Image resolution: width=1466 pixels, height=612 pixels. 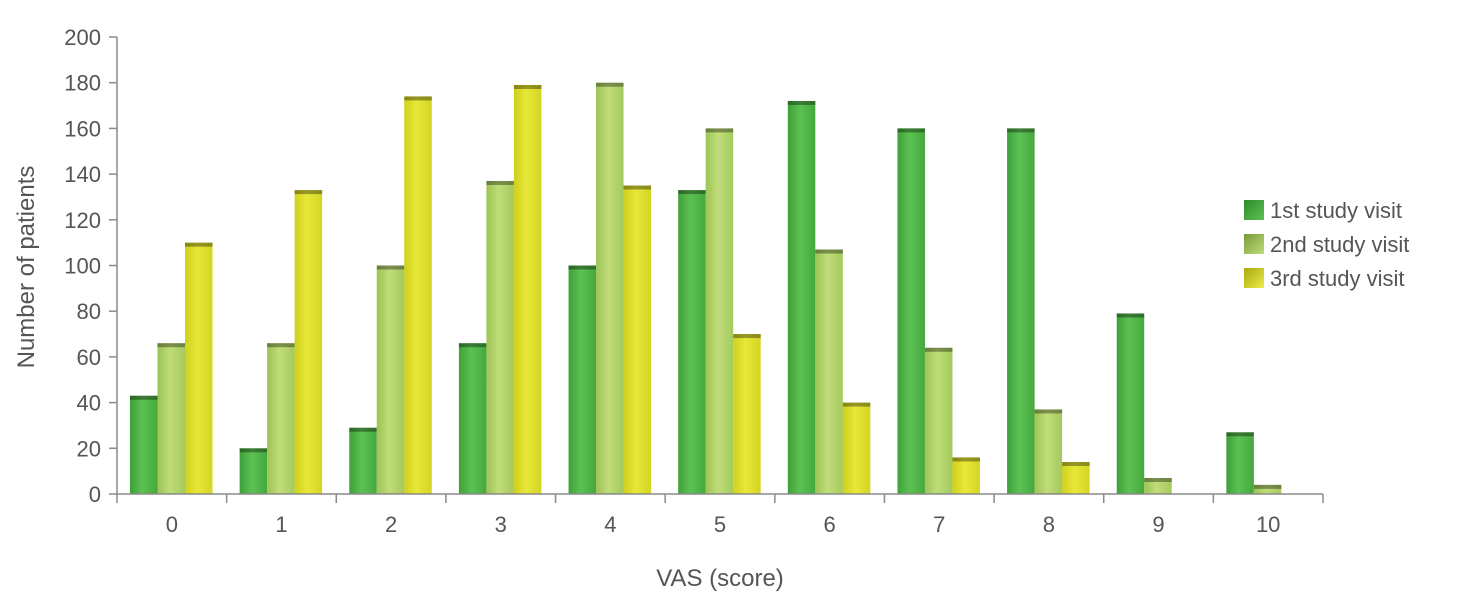 What do you see at coordinates (391, 524) in the screenshot?
I see `x-tick-label: 2` at bounding box center [391, 524].